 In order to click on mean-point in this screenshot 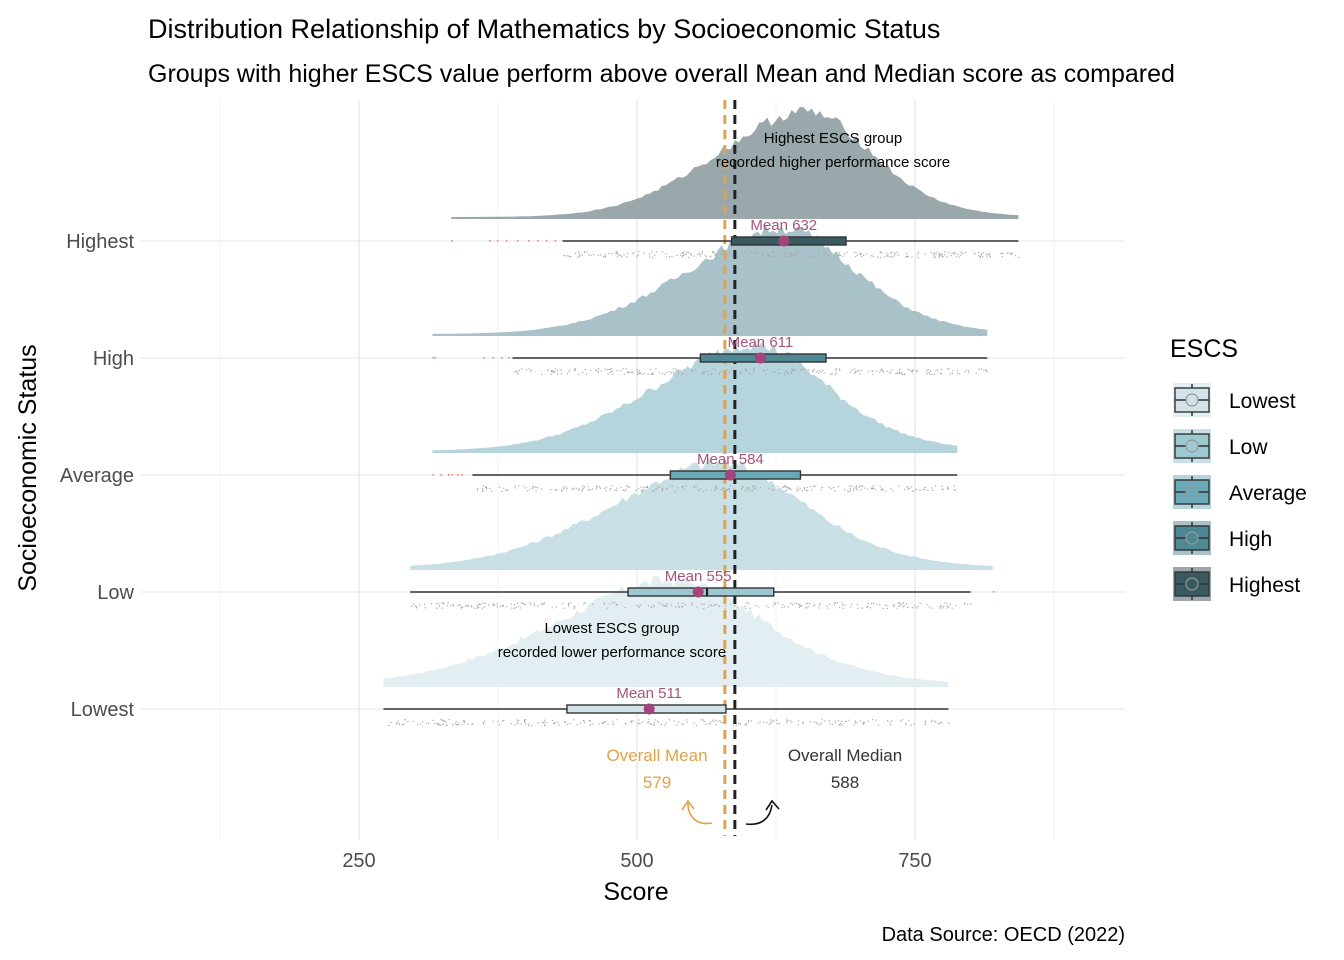, I will do `click(649, 709)`.